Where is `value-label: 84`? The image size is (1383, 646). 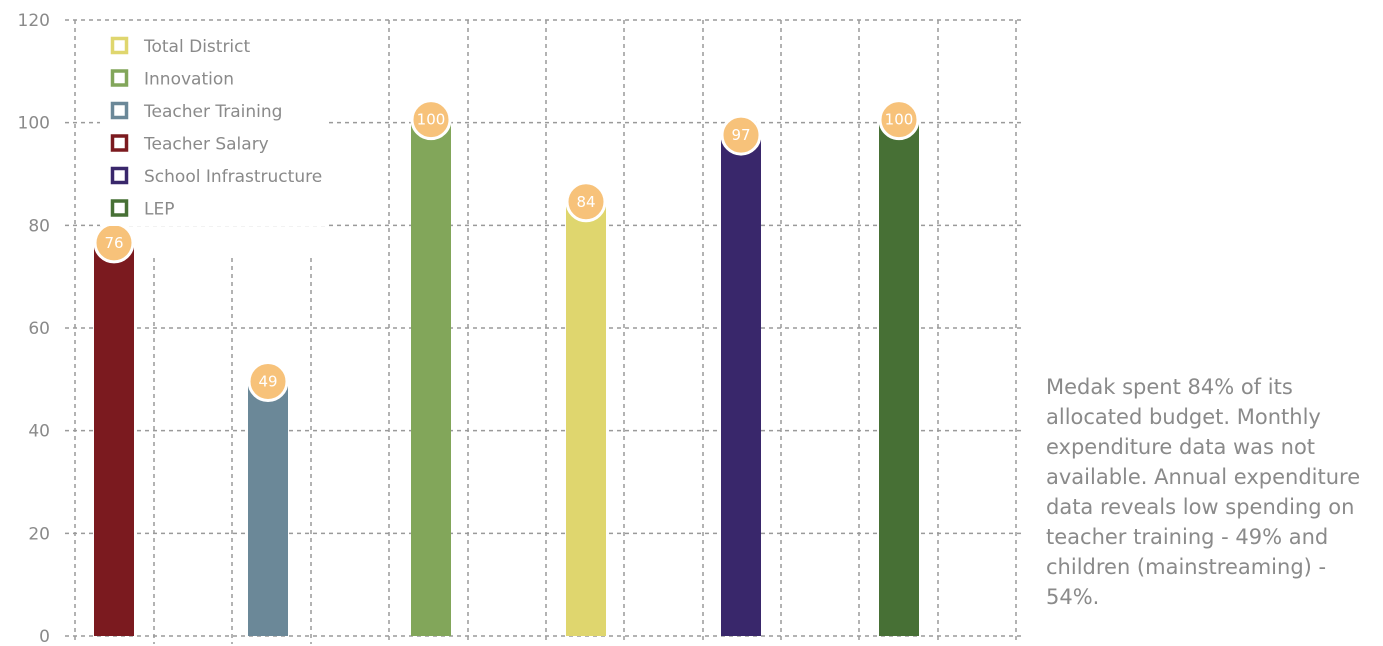 value-label: 84 is located at coordinates (585, 202).